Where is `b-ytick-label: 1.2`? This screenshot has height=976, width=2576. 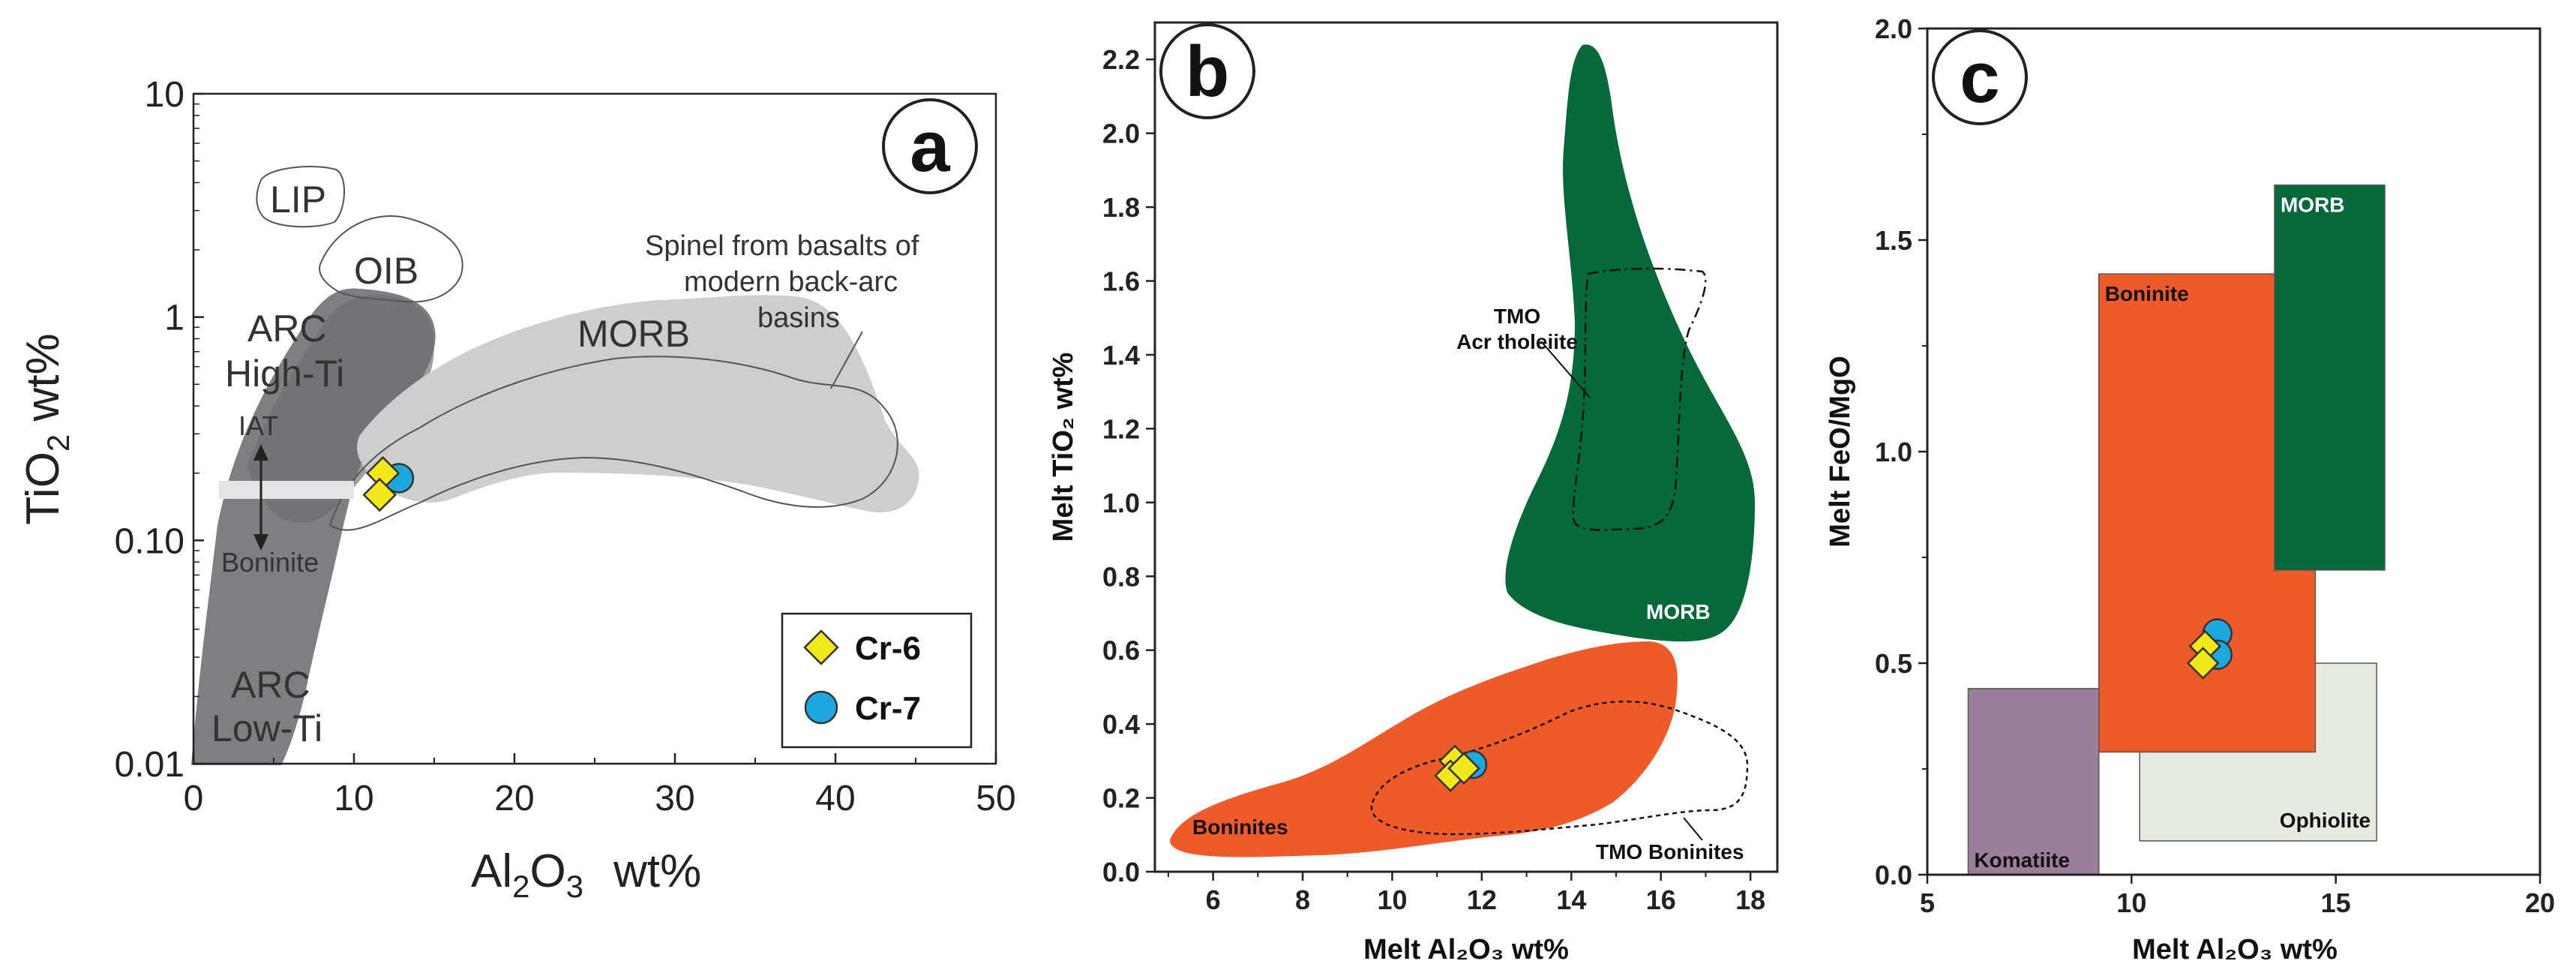
b-ytick-label: 1.2 is located at coordinates (1121, 428).